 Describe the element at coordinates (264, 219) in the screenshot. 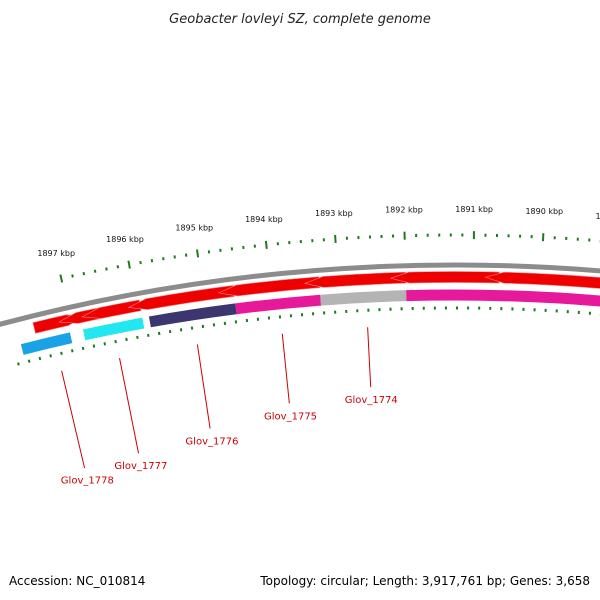

I see `tick-label: 1894 kbp` at that location.